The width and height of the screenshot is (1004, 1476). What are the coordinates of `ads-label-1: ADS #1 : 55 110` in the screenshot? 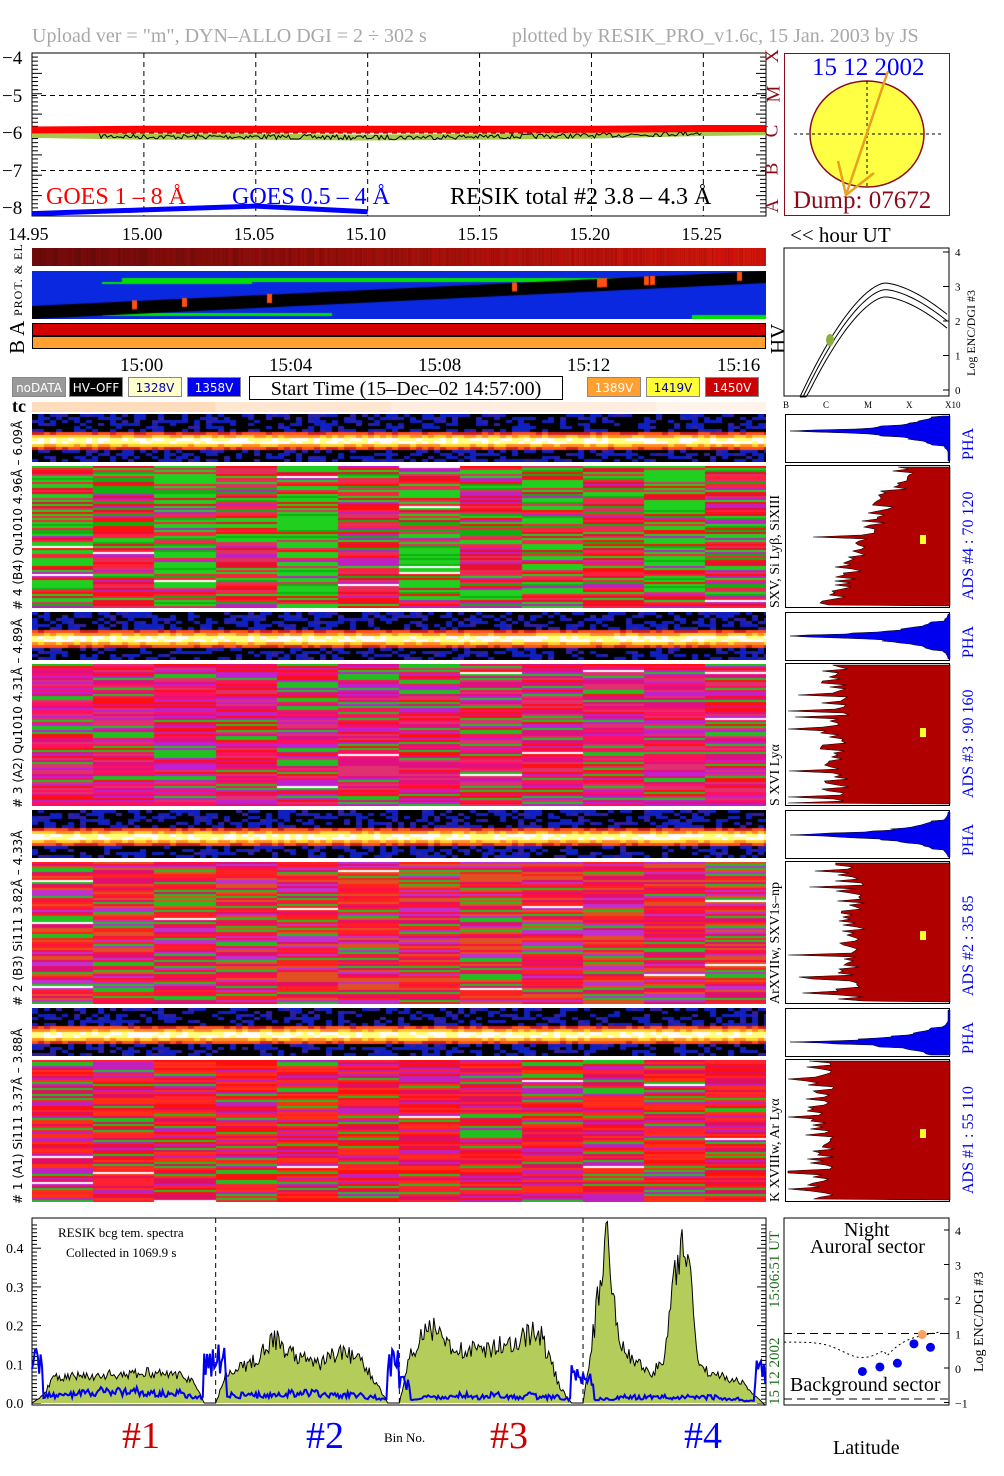 It's located at (968, 1140).